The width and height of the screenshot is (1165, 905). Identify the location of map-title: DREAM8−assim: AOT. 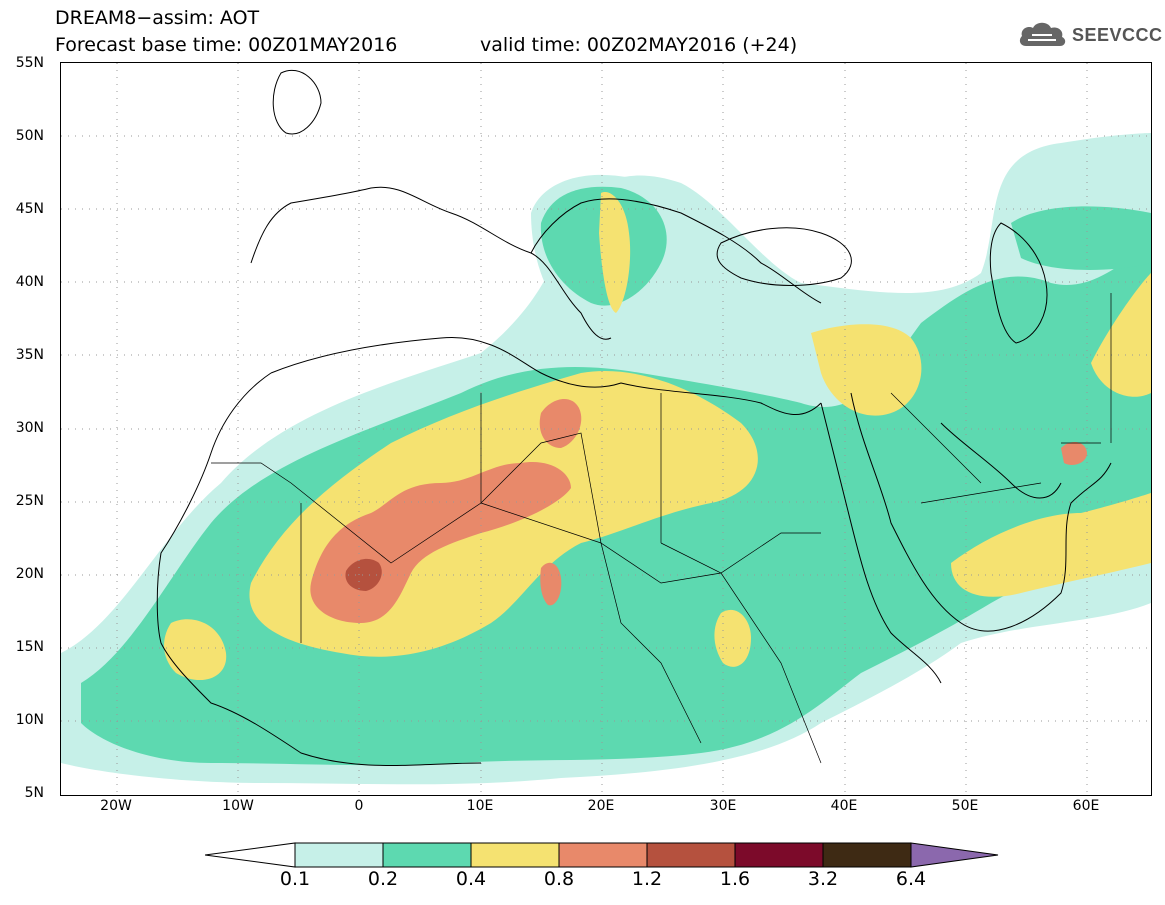
(157, 18).